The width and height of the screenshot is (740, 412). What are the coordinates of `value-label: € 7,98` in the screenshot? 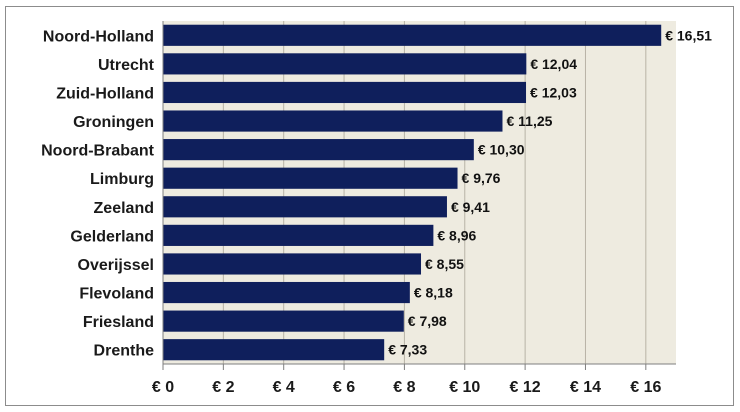 It's located at (427, 321).